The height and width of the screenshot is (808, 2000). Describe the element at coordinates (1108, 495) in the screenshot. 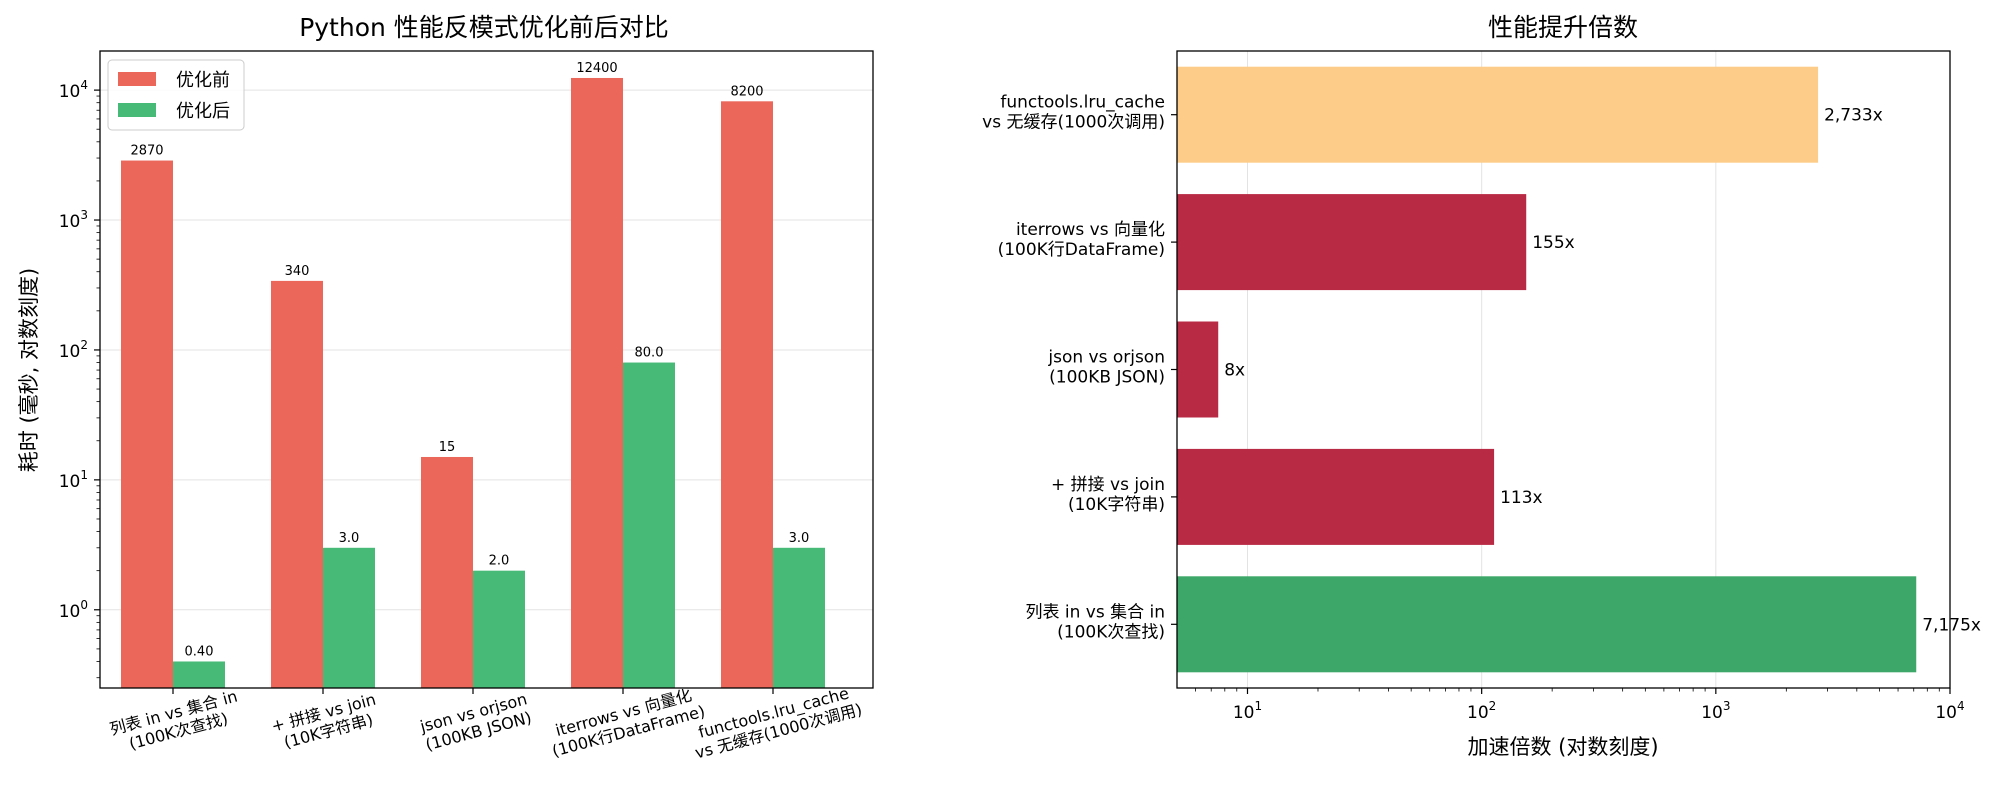

I see `right-y-tick-label: + 拼接 vs join (10K字符串)` at that location.